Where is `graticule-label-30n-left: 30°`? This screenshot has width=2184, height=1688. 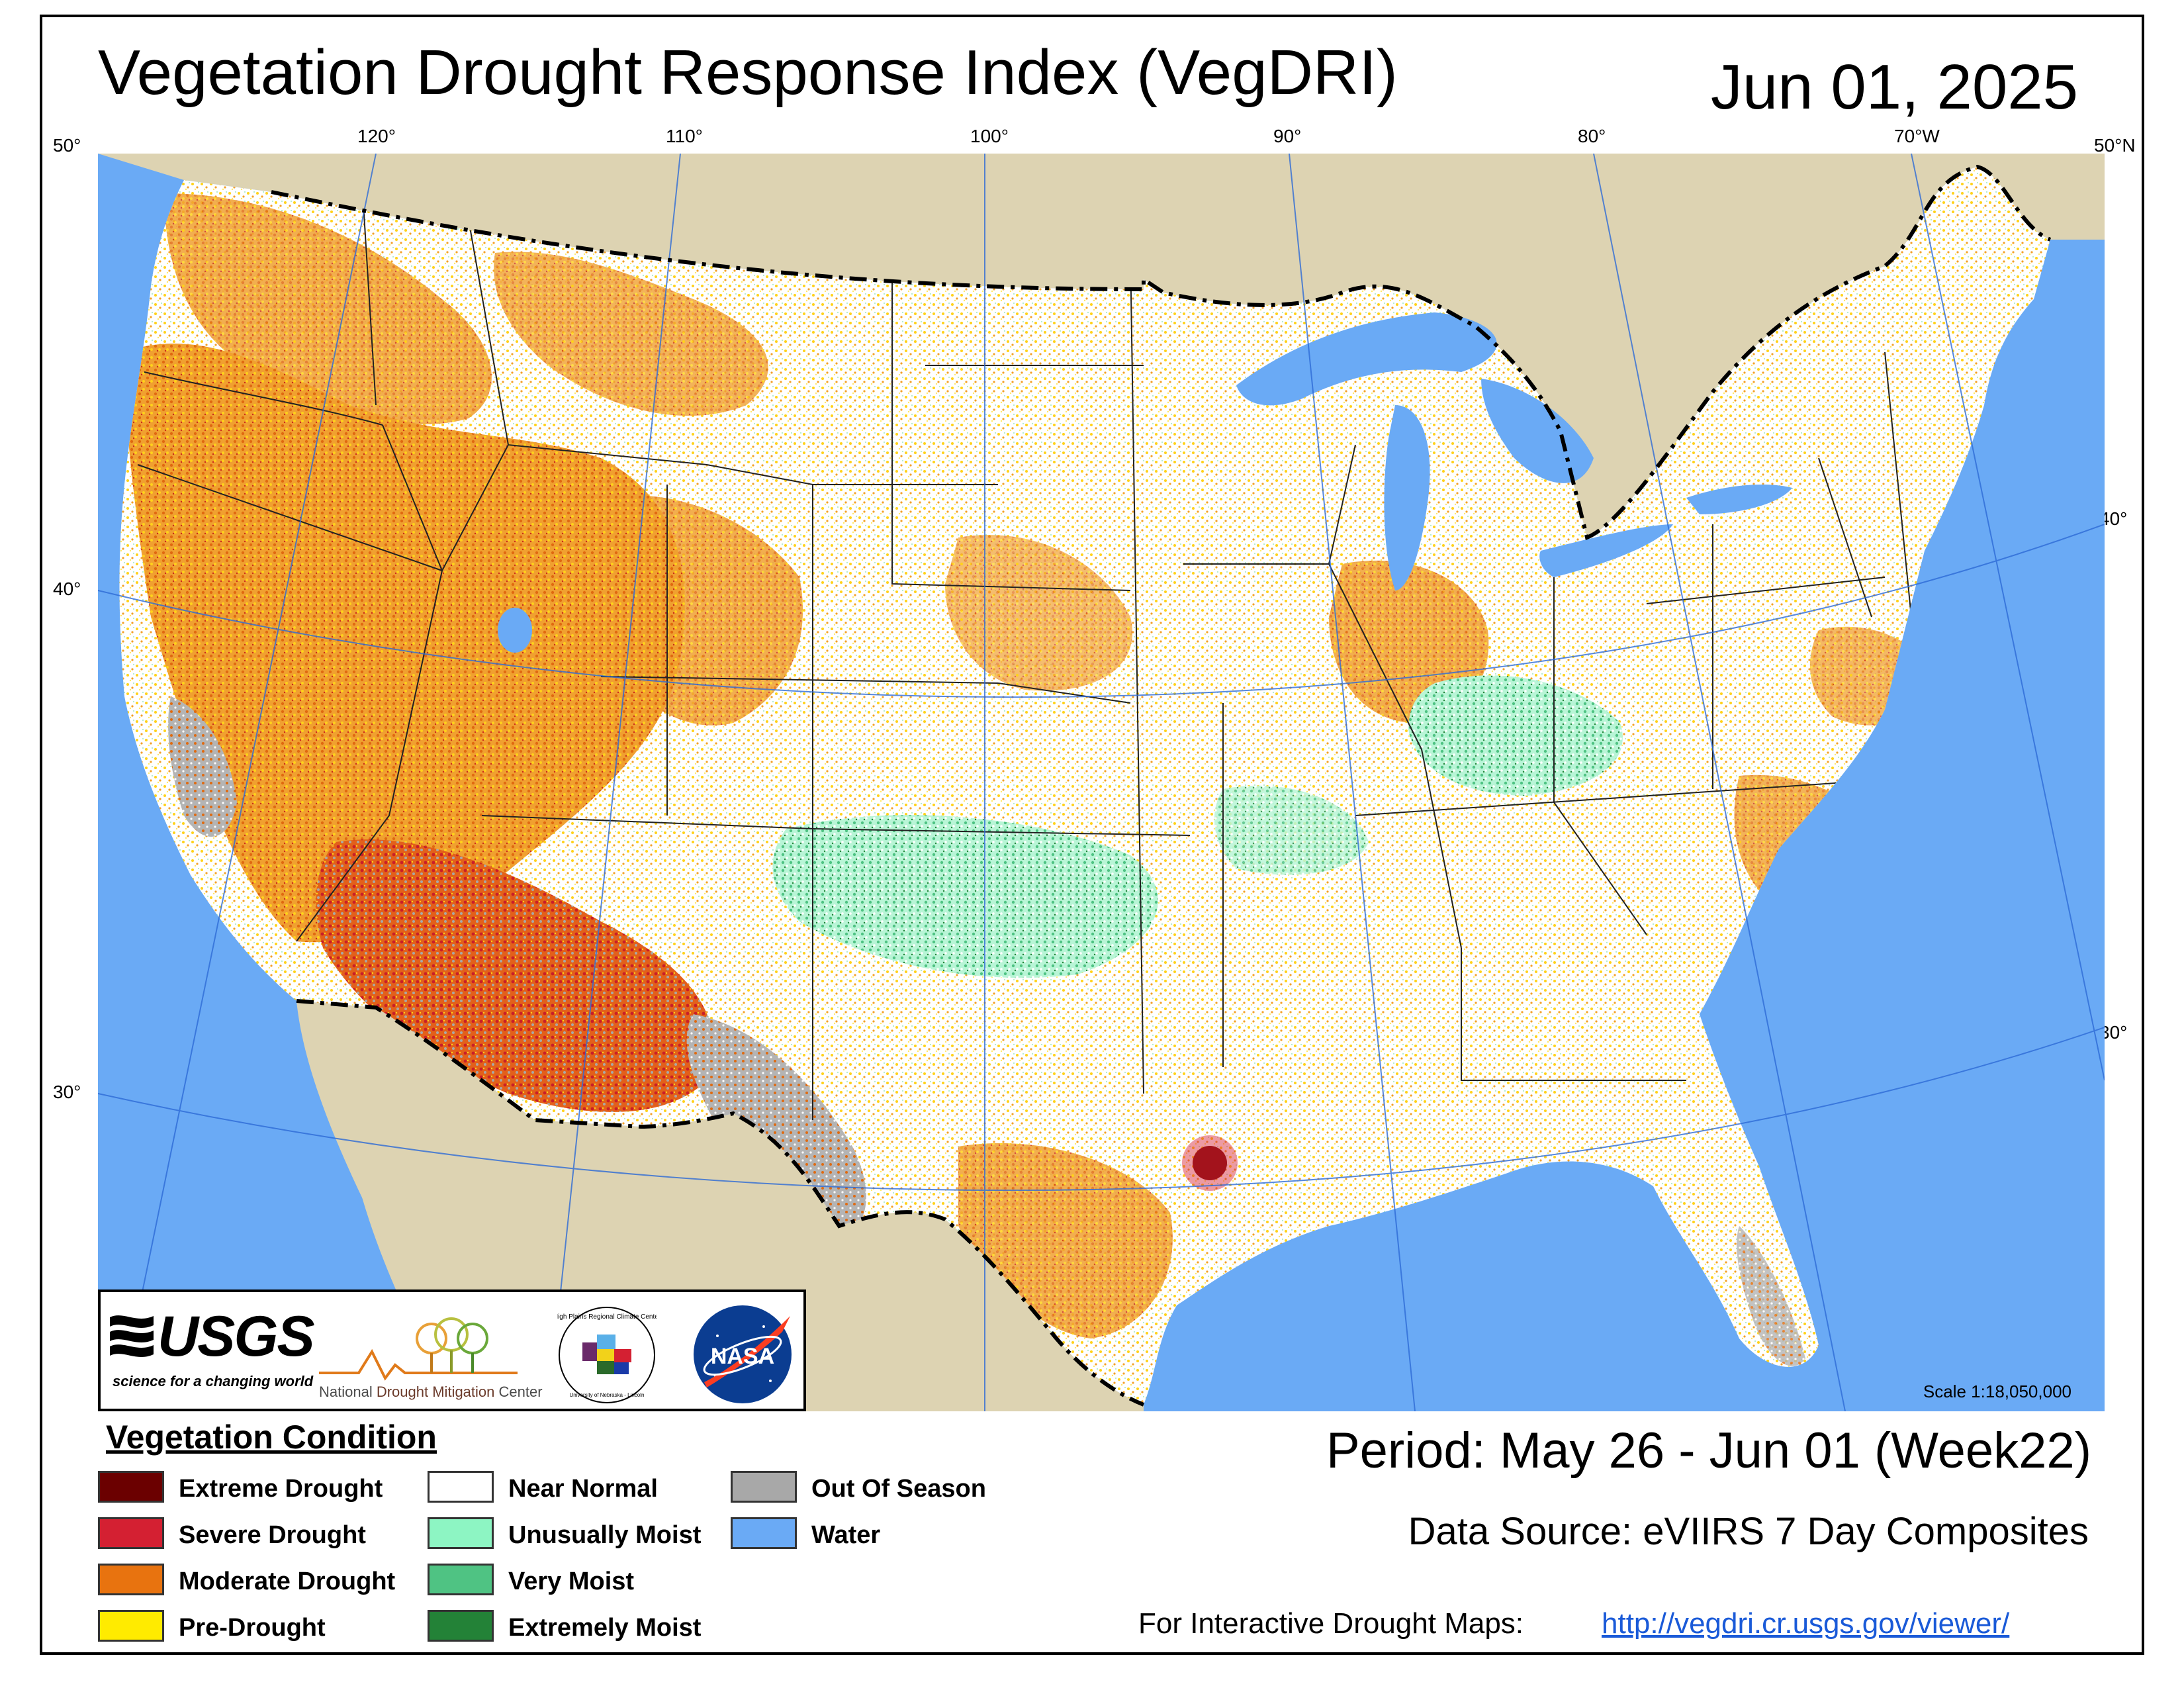
graticule-label-30n-left: 30° is located at coordinates (67, 1092).